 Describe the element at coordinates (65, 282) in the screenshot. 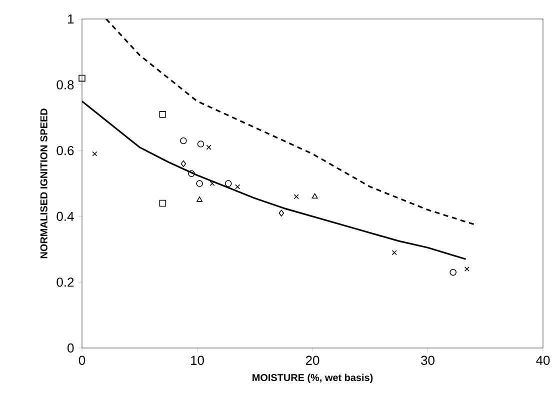

I see `y-tick-label: 0.2` at that location.